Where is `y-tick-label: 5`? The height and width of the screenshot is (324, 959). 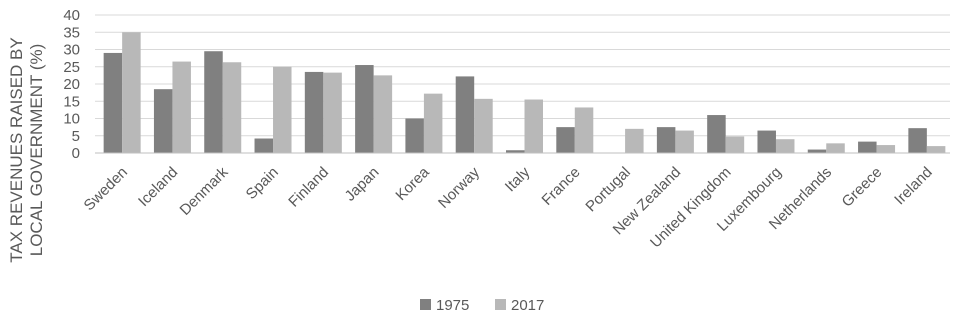
y-tick-label: 5 is located at coordinates (76, 136).